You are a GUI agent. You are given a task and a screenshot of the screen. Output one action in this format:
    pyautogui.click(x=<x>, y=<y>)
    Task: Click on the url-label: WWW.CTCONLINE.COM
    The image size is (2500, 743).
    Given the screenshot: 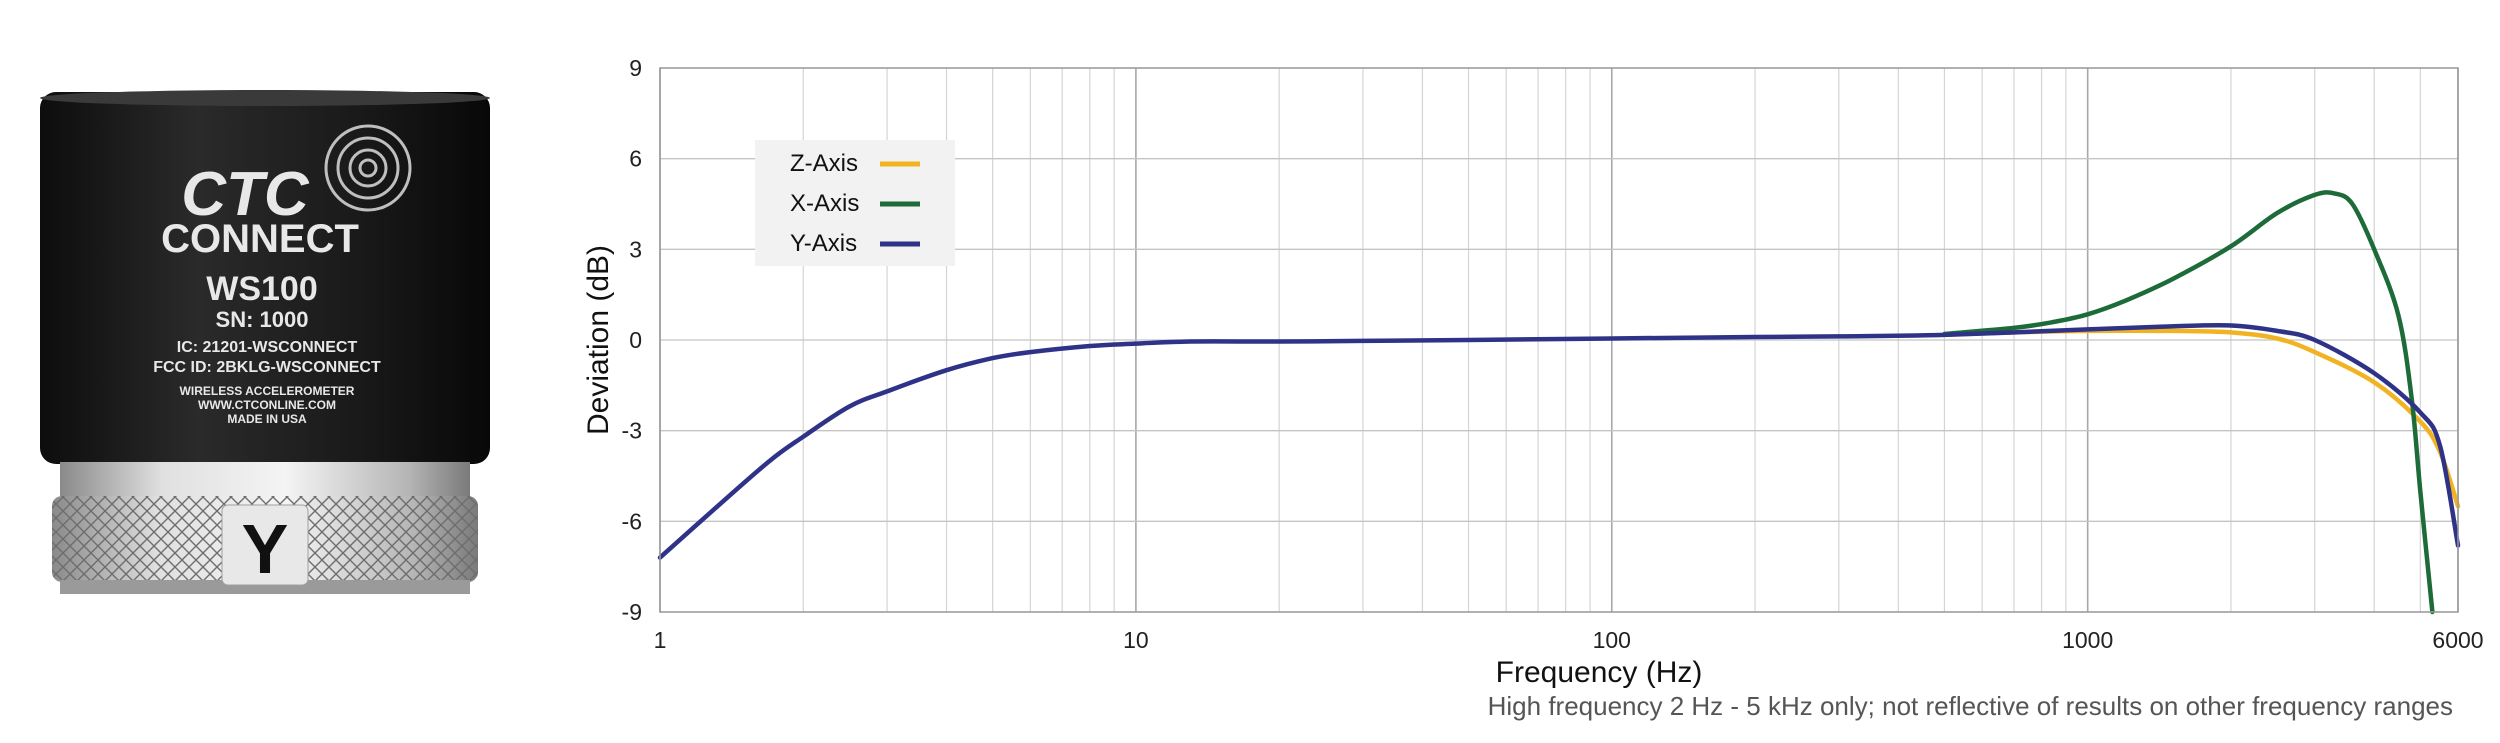 What is the action you would take?
    pyautogui.click(x=267, y=405)
    